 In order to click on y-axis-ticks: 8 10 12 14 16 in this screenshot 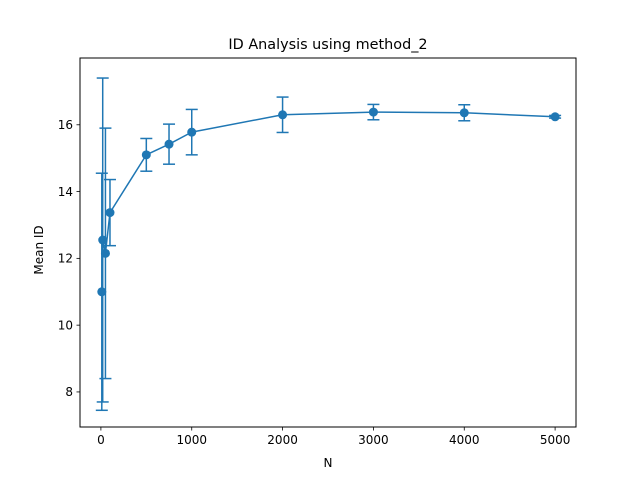, I will do `click(69, 258)`.